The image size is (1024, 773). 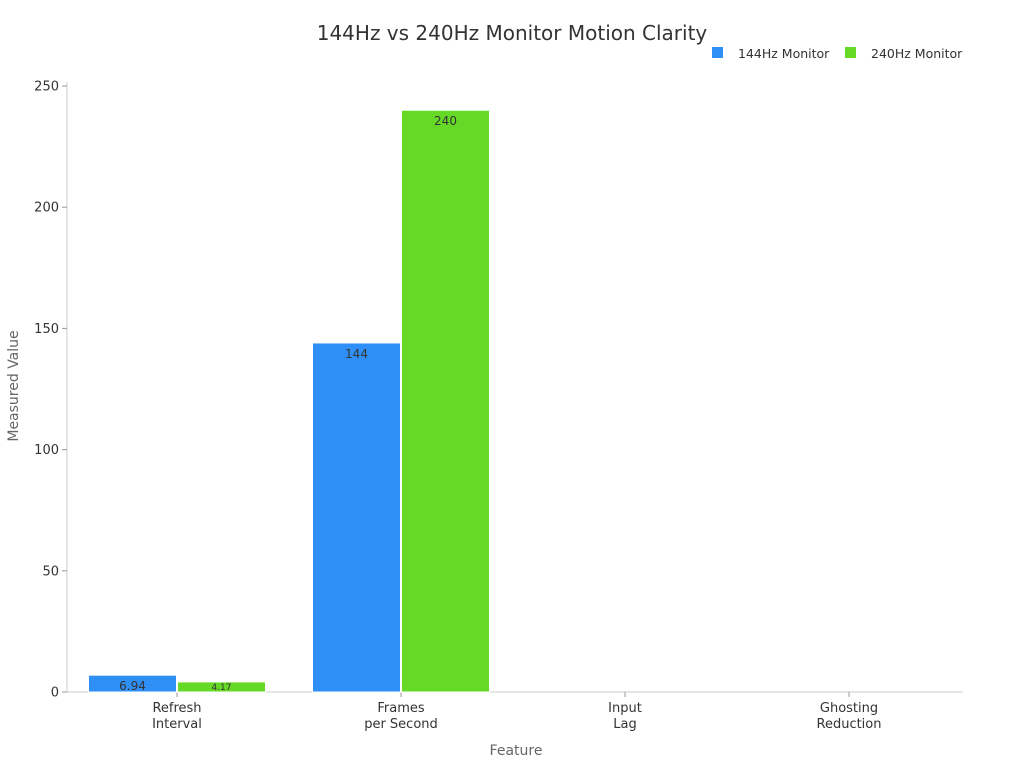 I want to click on x-tick-label: Ghosting Reduction, so click(x=849, y=716).